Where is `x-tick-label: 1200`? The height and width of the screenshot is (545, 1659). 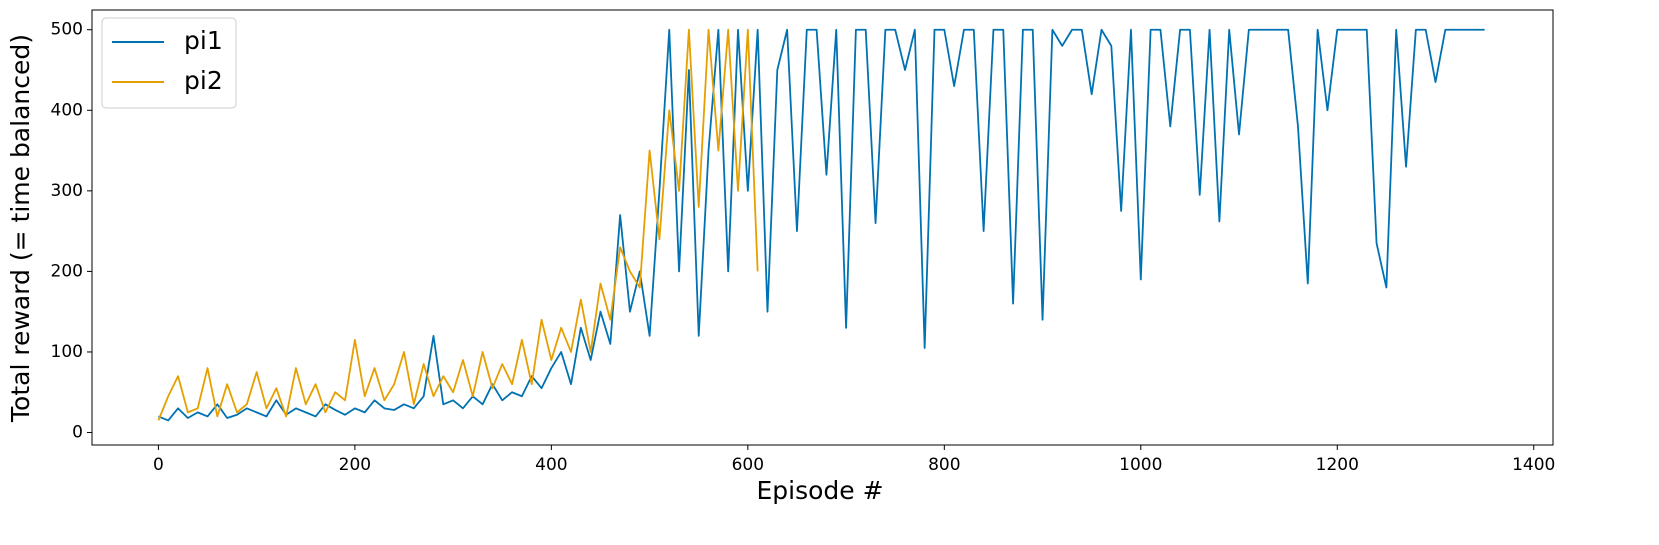 x-tick-label: 1200 is located at coordinates (1337, 465).